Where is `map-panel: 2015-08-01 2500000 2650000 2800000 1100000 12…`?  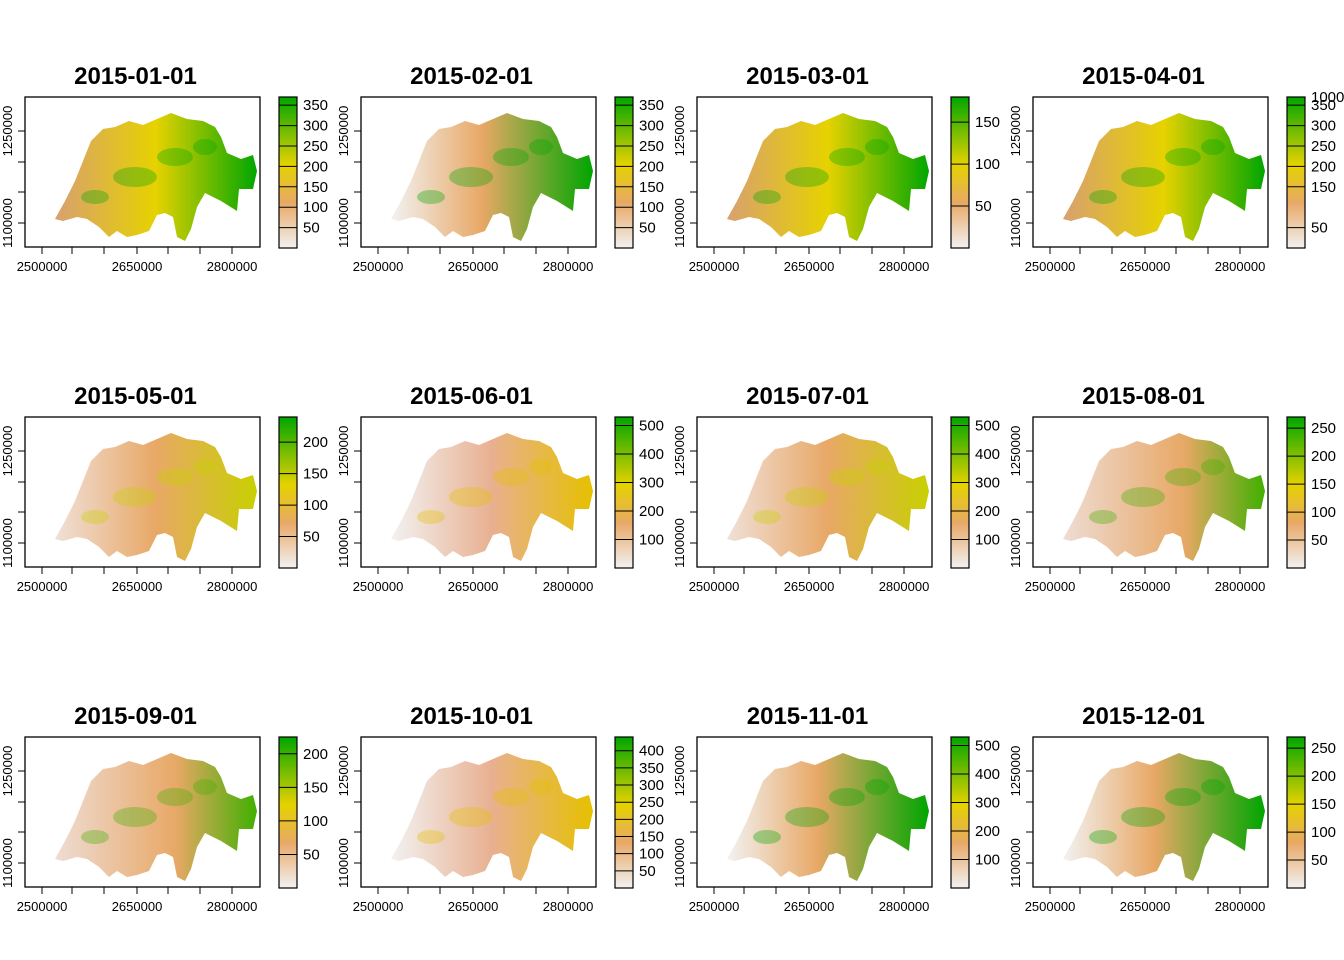 map-panel: 2015-08-01 2500000 2650000 2800000 1100000 12… is located at coordinates (1172, 488).